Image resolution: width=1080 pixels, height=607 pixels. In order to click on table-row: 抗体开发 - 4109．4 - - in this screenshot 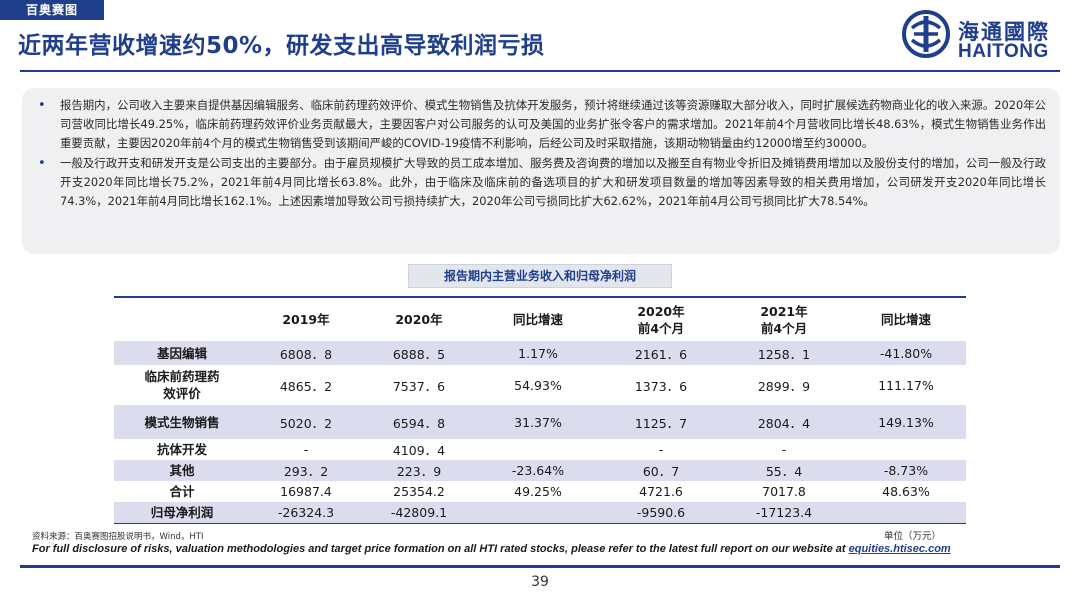, I will do `click(540, 449)`.